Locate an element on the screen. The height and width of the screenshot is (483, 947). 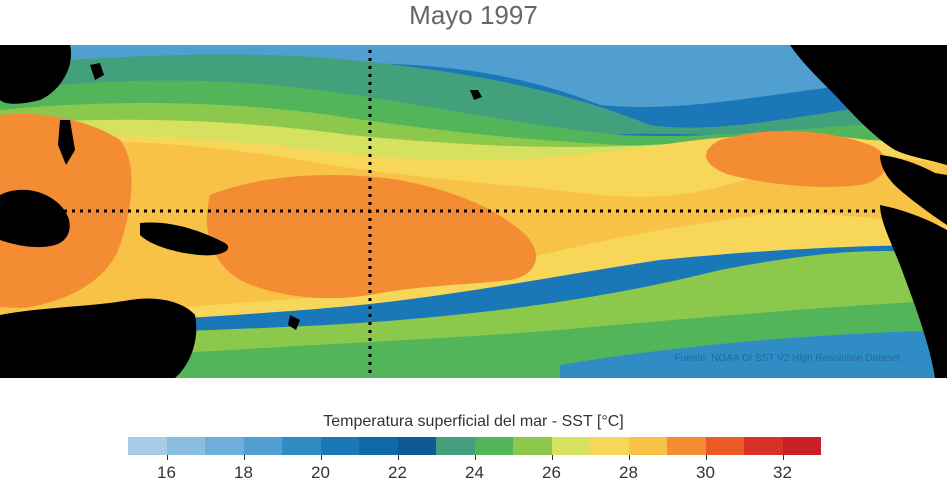
colorbar-tick-label: 24 is located at coordinates (474, 472).